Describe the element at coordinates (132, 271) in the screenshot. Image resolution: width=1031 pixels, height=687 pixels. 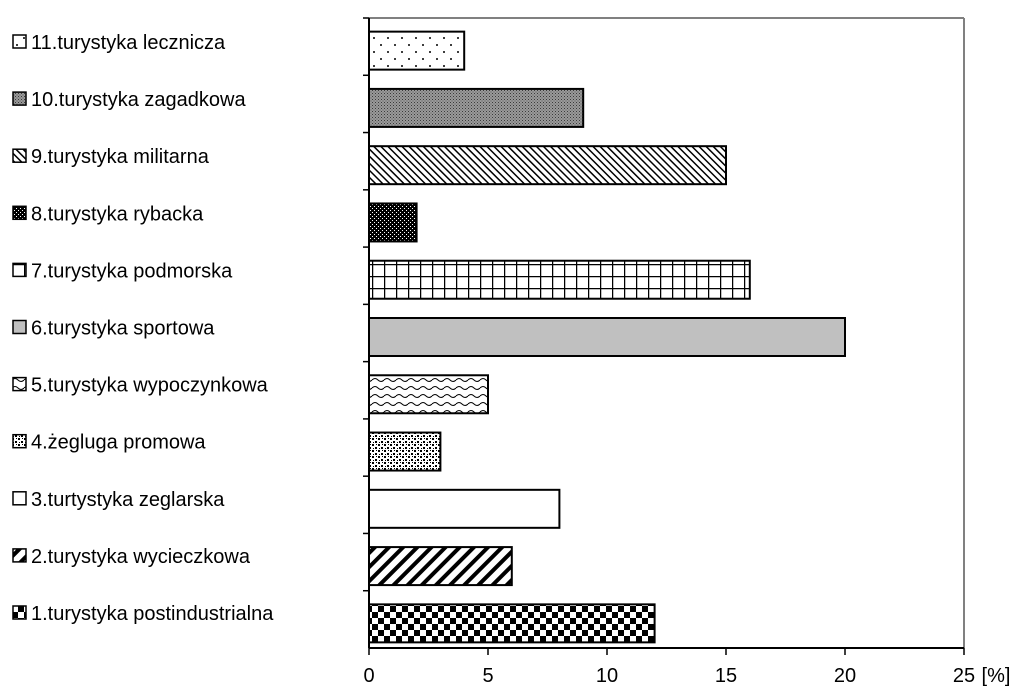
I see `legend-label-7: 7.turystyka podmorska` at that location.